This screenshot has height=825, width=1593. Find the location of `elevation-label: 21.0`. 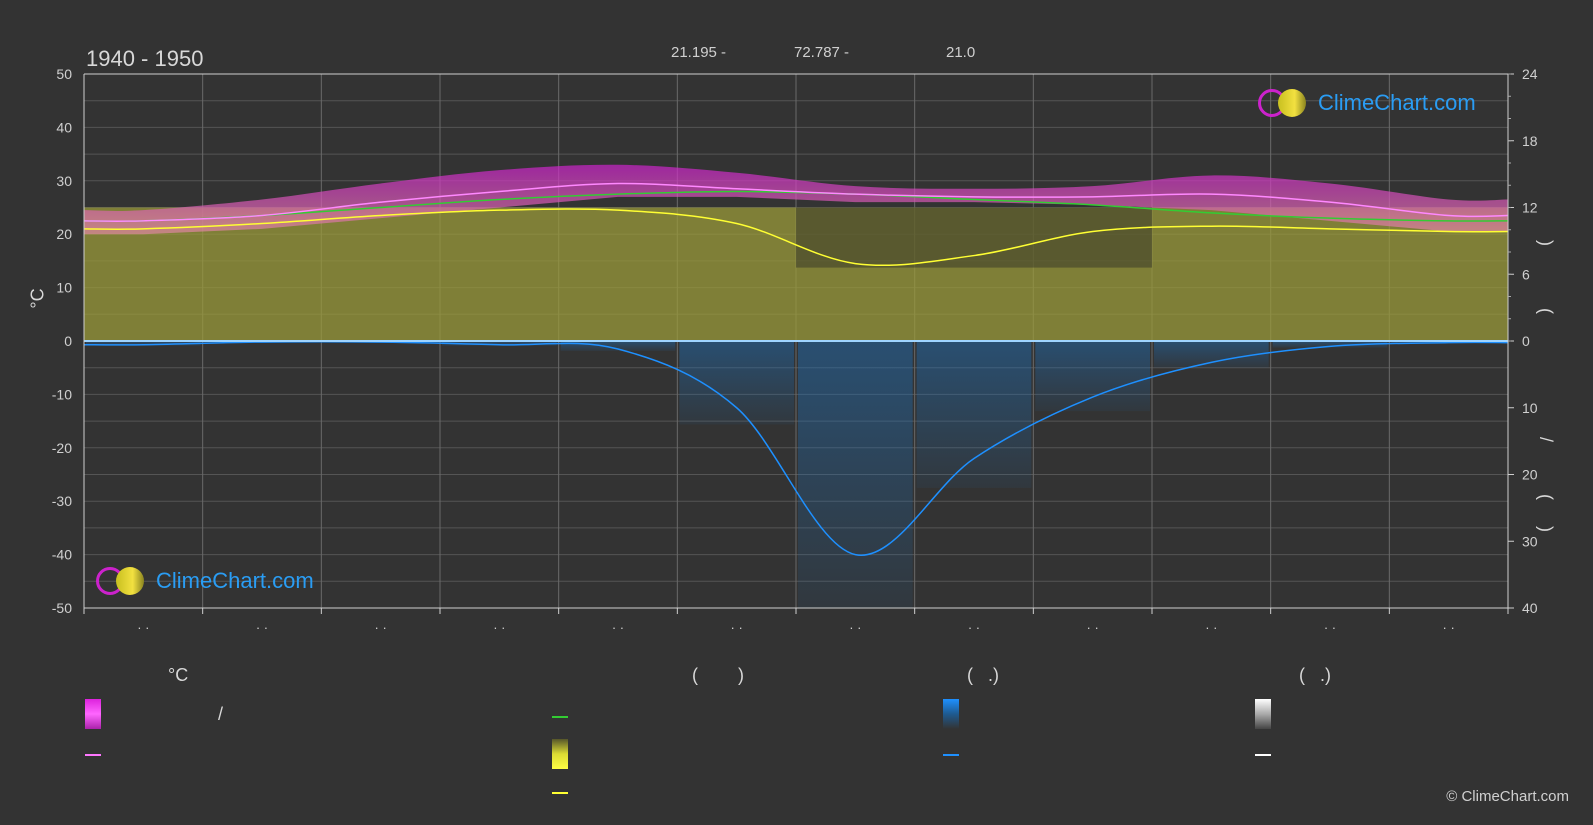

elevation-label: 21.0 is located at coordinates (961, 52).